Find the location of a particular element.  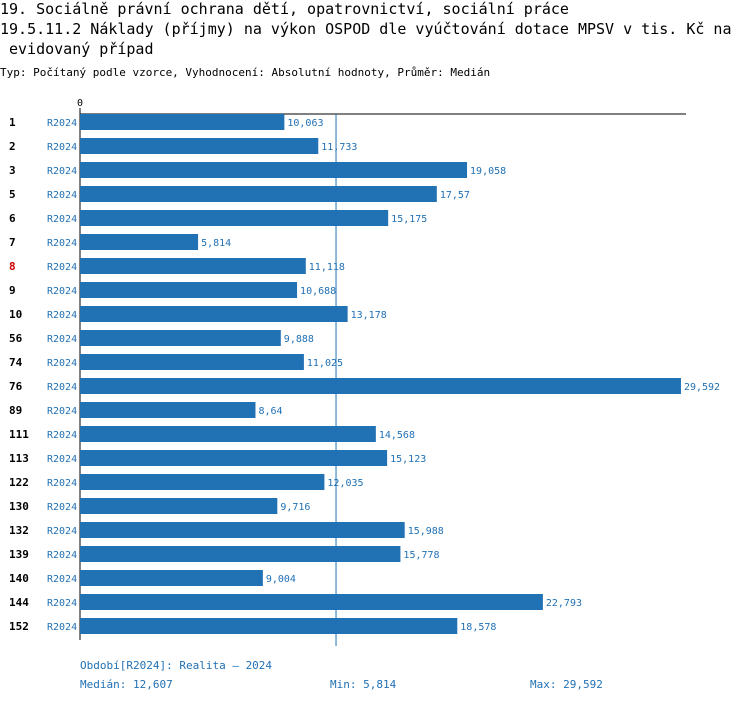

value-label: 15,778 is located at coordinates (421, 555).